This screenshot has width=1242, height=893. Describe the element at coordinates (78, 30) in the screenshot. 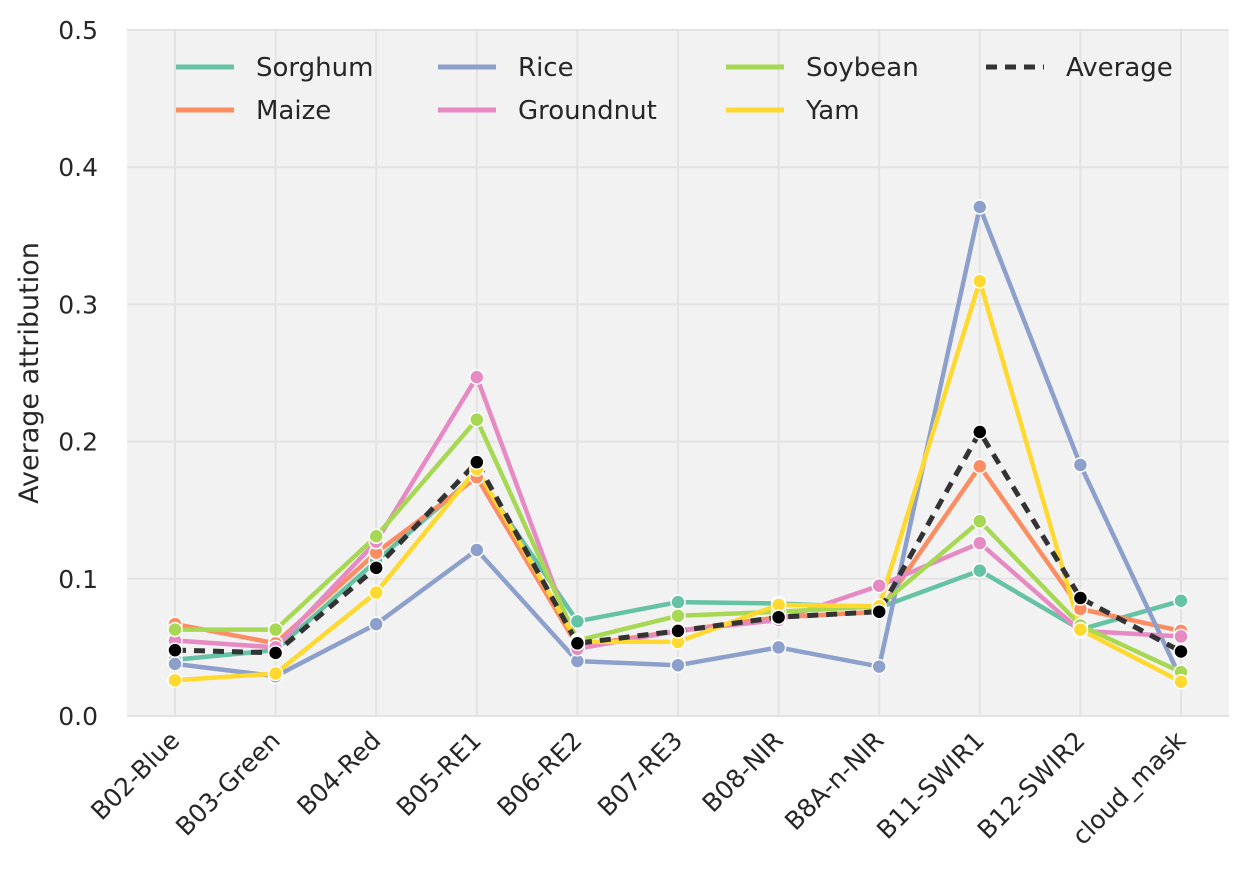

I see `y-tick-label: 0.5` at that location.